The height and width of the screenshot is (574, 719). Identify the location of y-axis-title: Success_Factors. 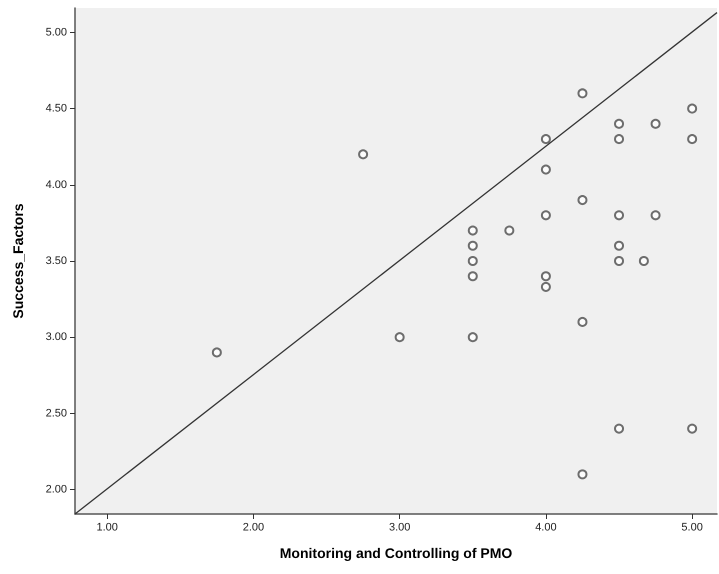
(18, 261).